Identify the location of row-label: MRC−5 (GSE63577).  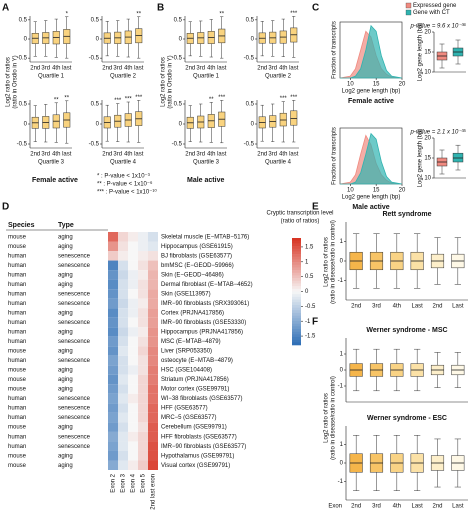
(189, 418).